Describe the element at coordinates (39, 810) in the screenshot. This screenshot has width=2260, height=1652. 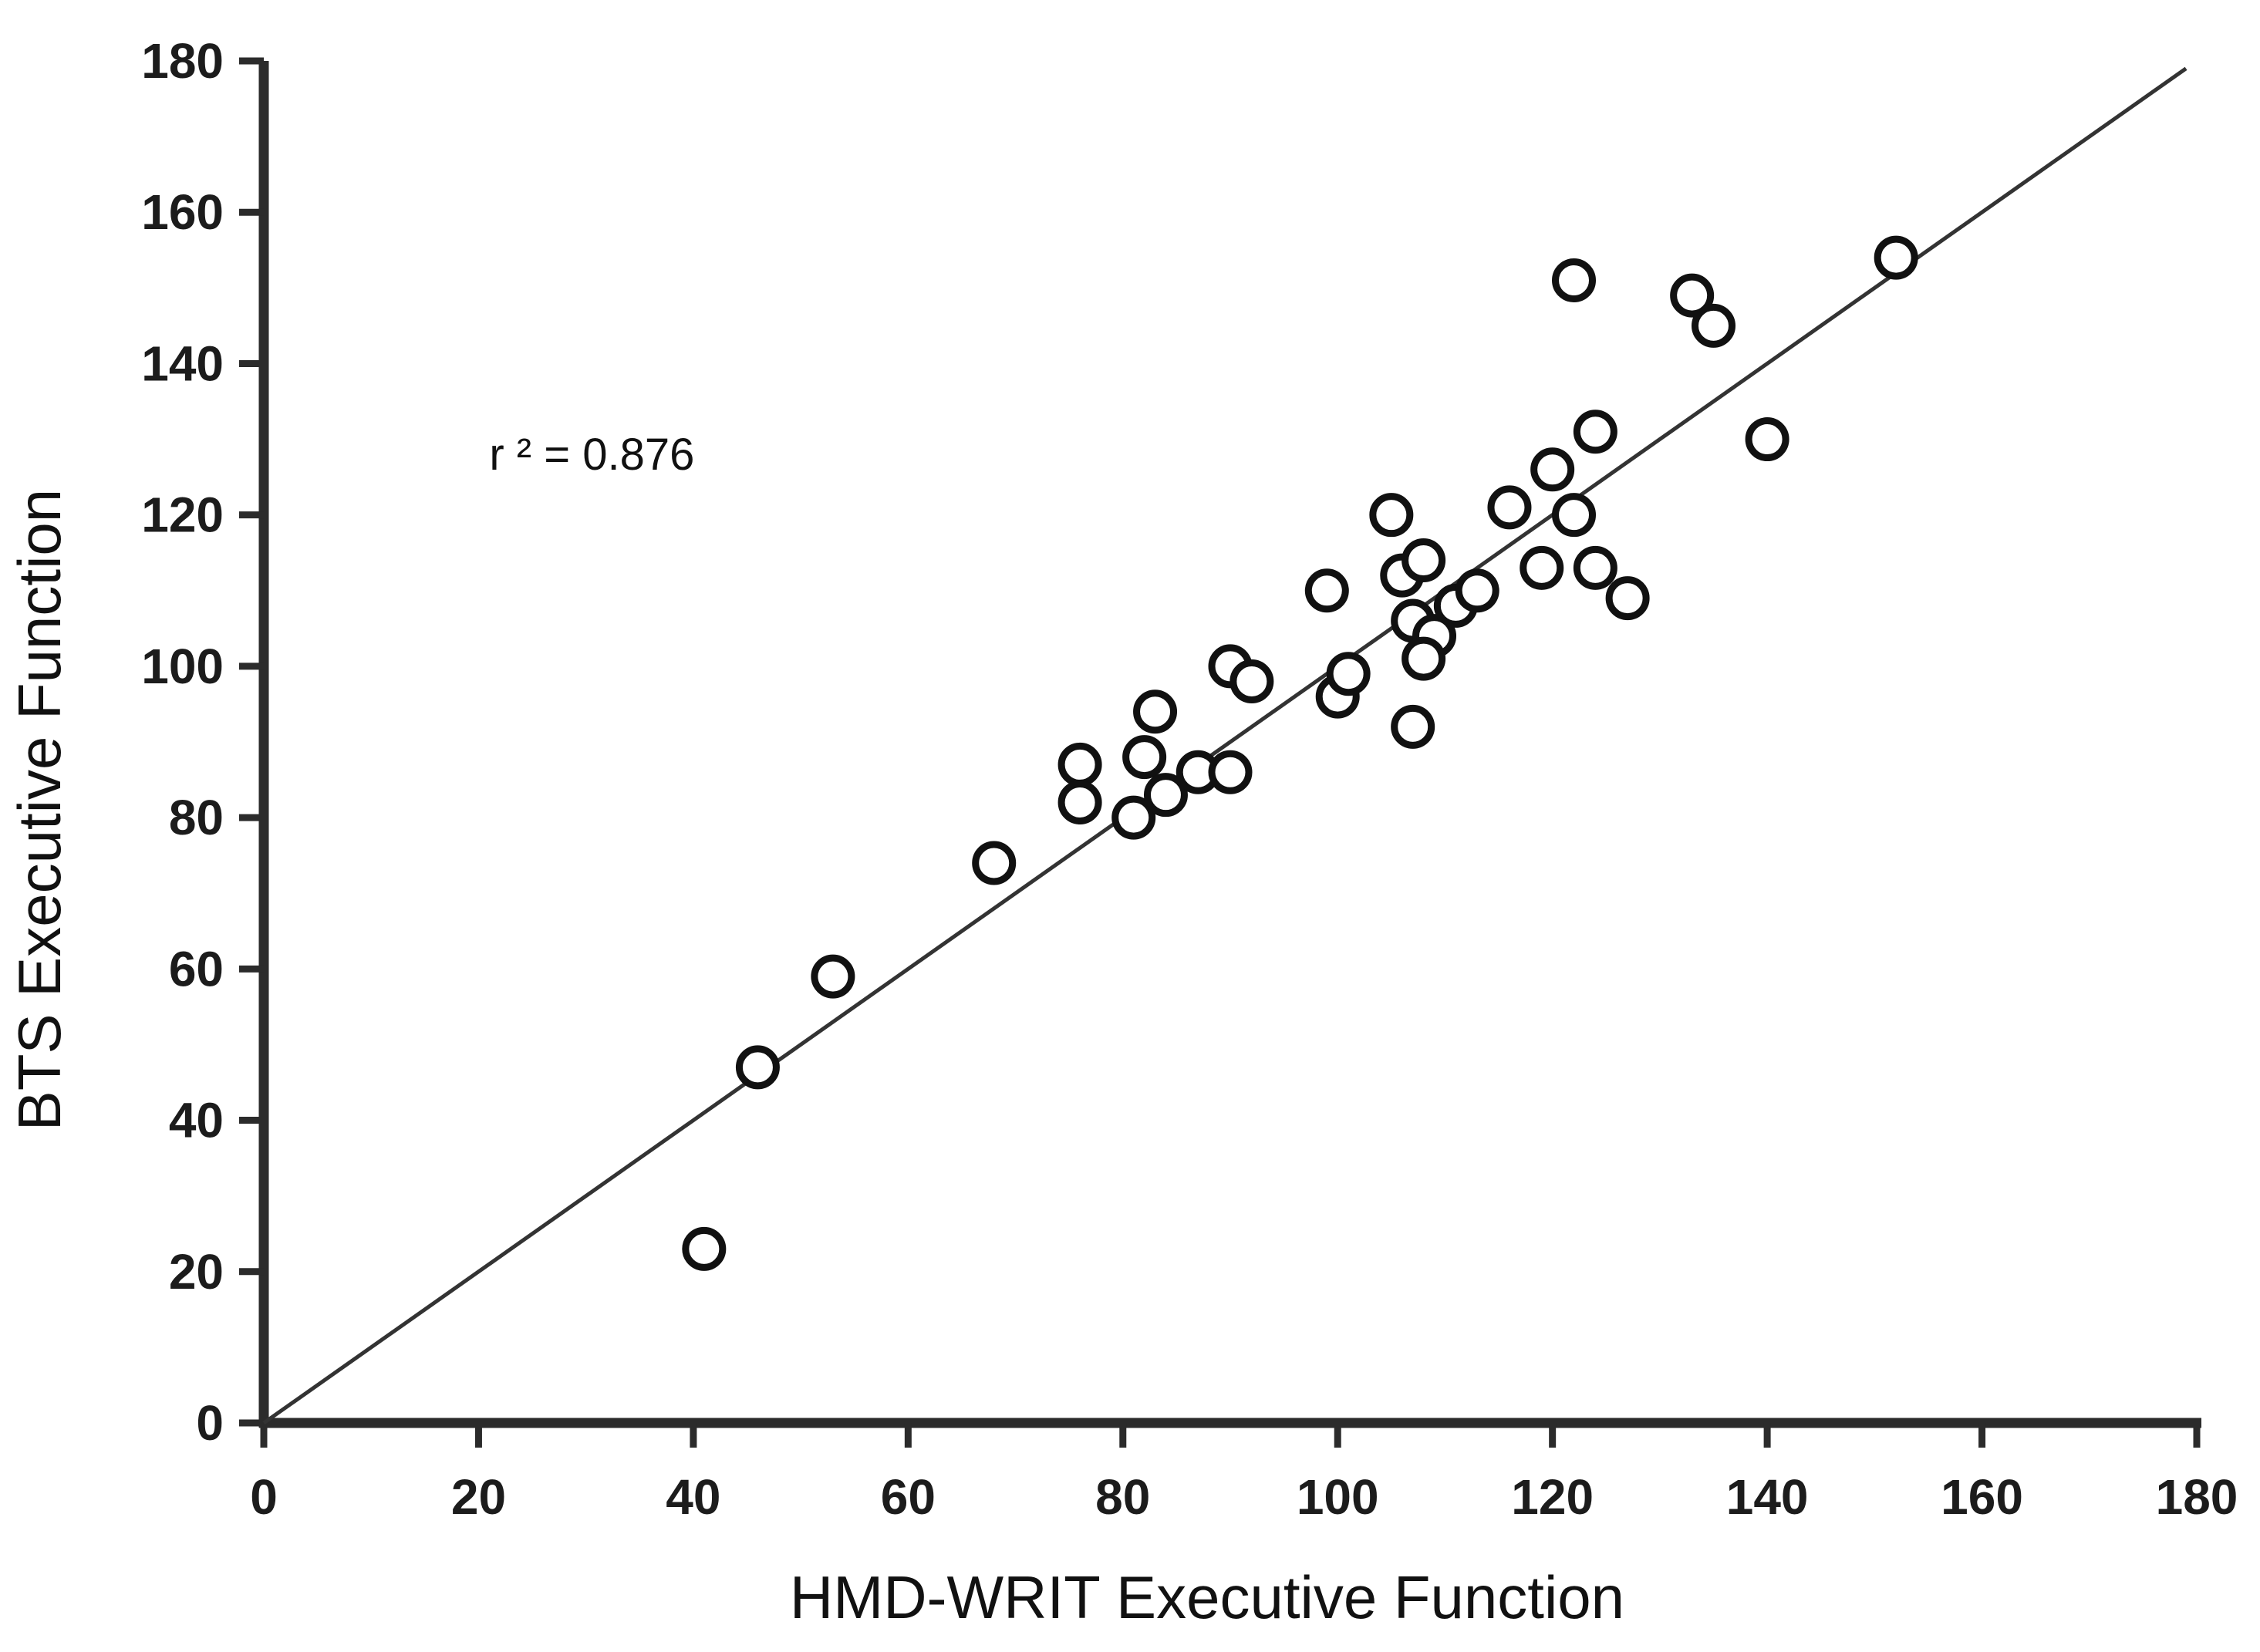
I see `y-axis-title: BTS Executive Function` at that location.